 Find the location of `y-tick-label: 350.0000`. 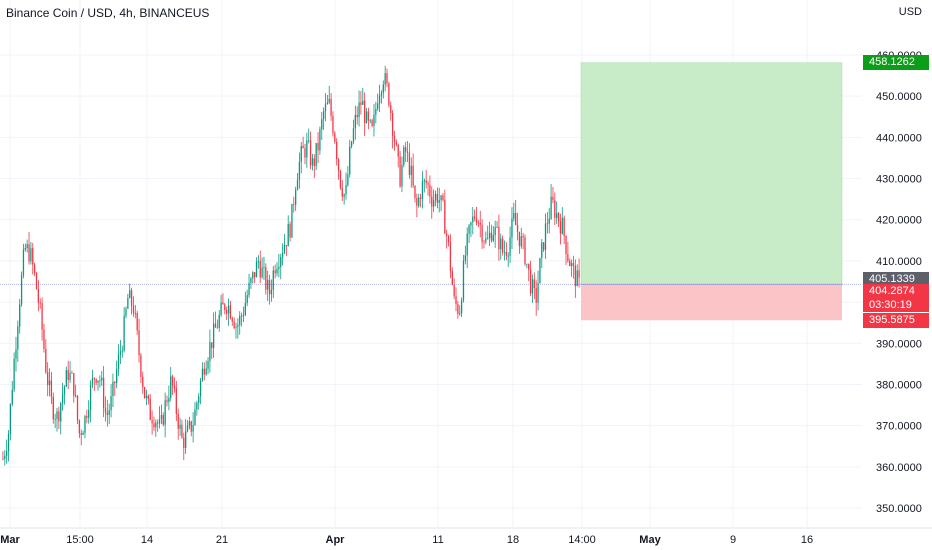

y-tick-label: 350.0000 is located at coordinates (899, 509).